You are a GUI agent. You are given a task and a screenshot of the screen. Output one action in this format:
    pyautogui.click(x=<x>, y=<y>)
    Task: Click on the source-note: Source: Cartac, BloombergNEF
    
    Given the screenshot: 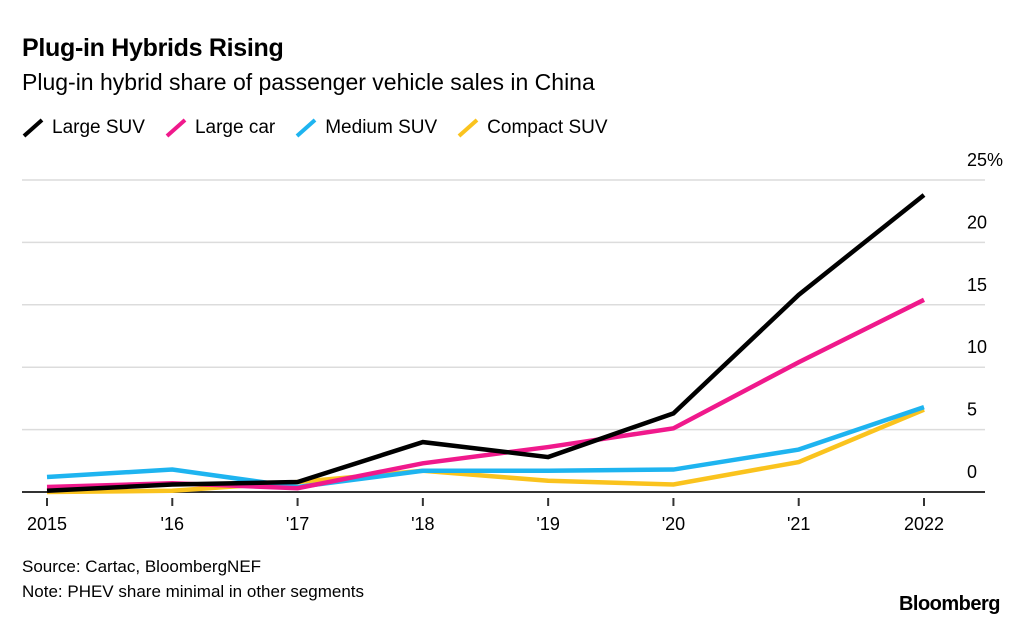 What is the action you would take?
    pyautogui.click(x=142, y=566)
    